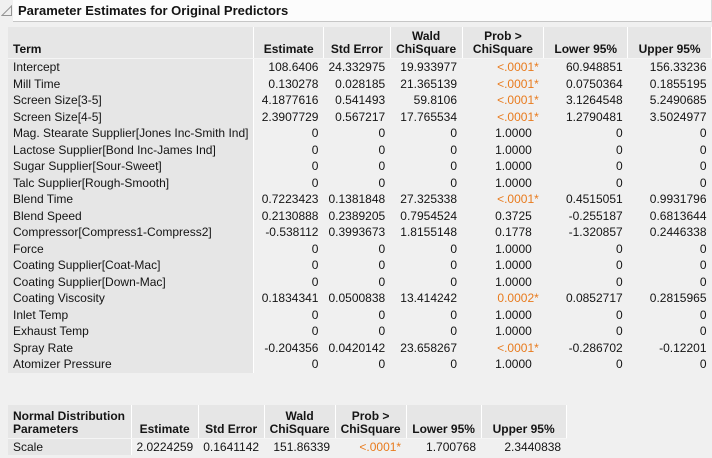 The height and width of the screenshot is (458, 712). Describe the element at coordinates (131, 199) in the screenshot. I see `term-cell: Blend Time` at that location.